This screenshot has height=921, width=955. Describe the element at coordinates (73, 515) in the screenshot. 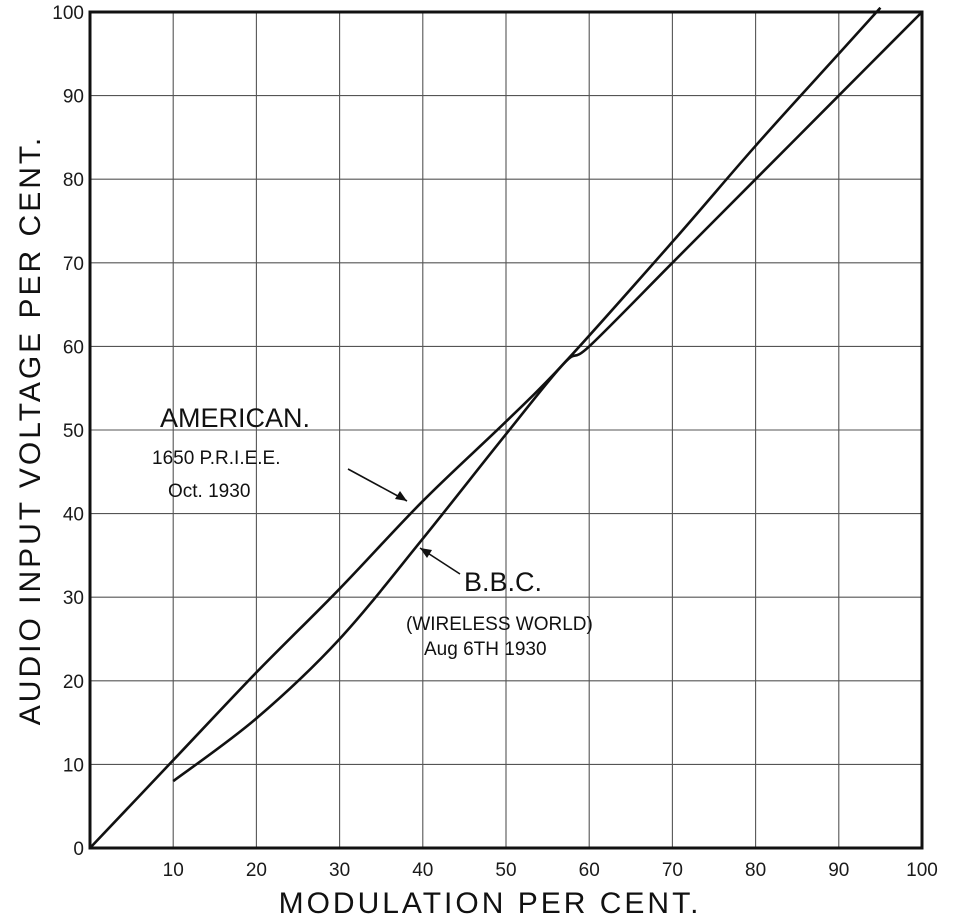

I see `y-tick-label: 40` at that location.